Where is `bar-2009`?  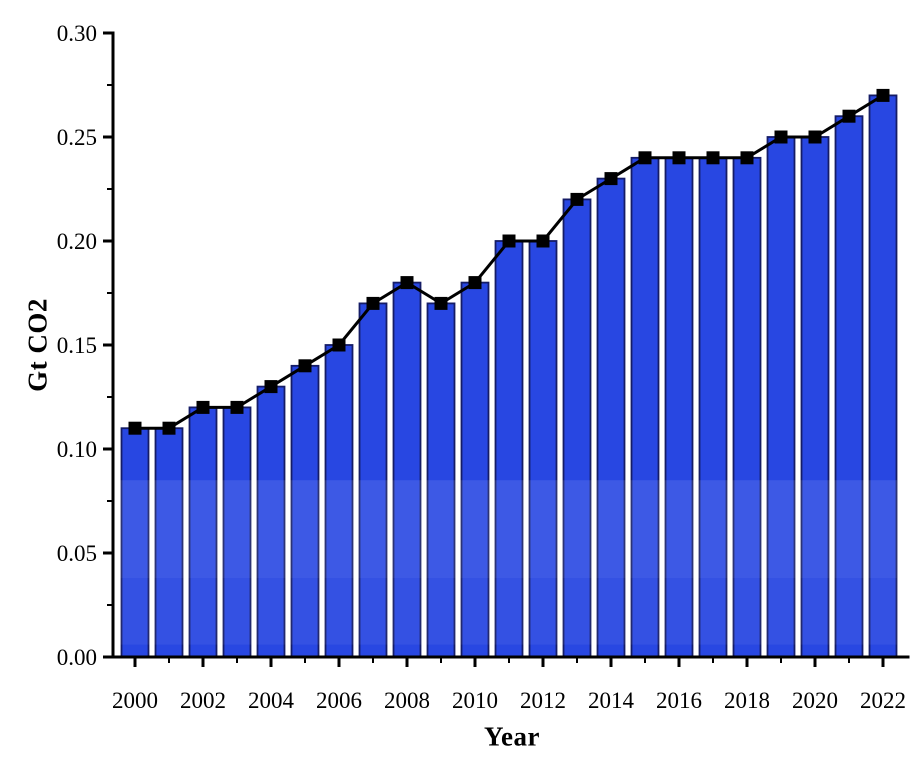
bar-2009 is located at coordinates (441, 480).